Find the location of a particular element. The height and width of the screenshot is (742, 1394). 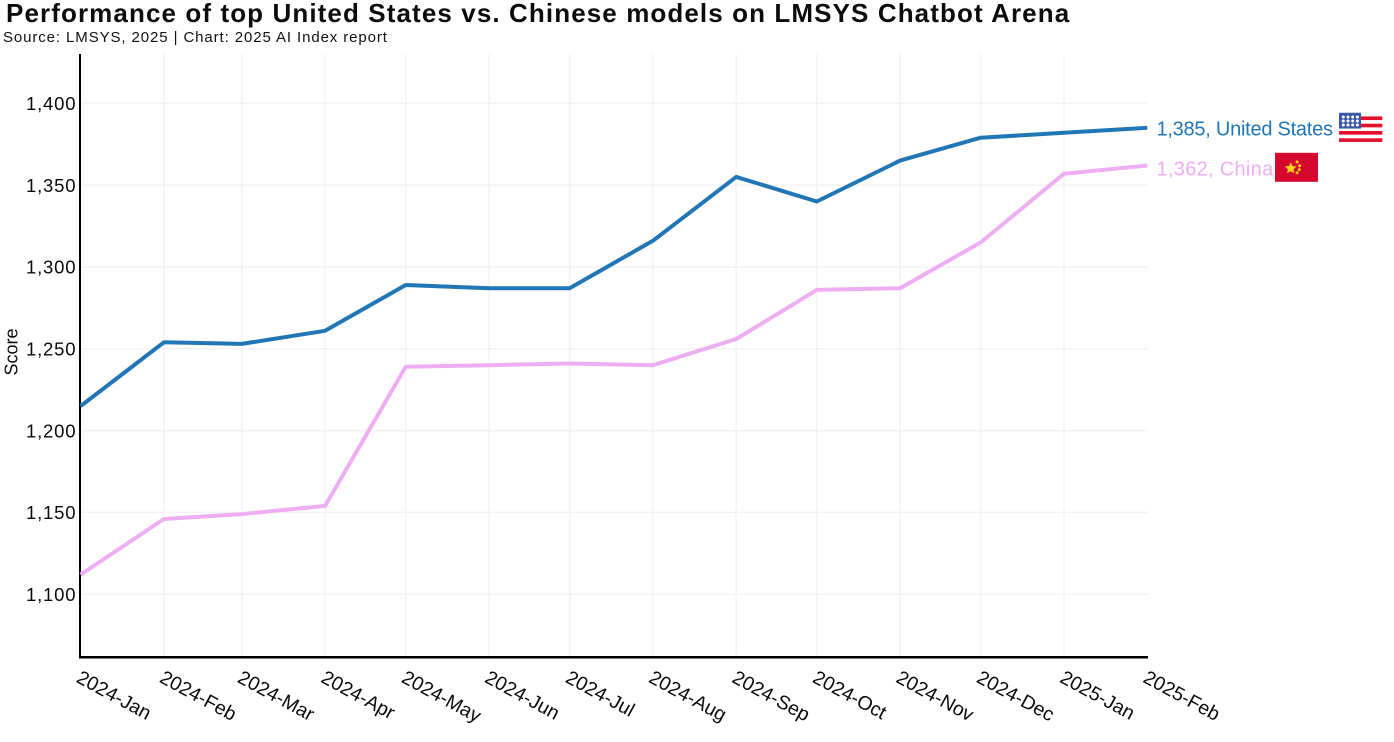

svg-text: 1,350 is located at coordinates (51, 185).